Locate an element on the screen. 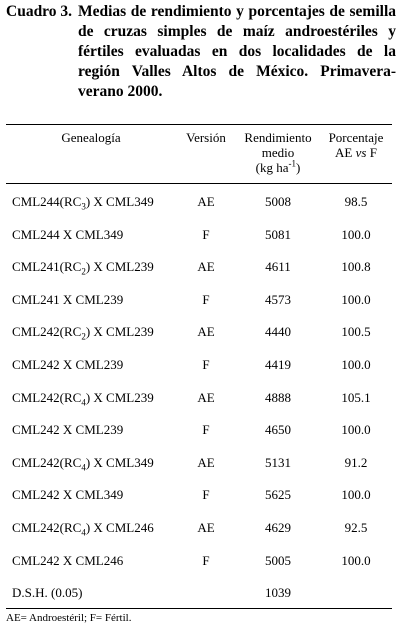 This screenshot has width=402, height=630. table-row: CML244 X CML349 F 5081 100.0 is located at coordinates (199, 235).